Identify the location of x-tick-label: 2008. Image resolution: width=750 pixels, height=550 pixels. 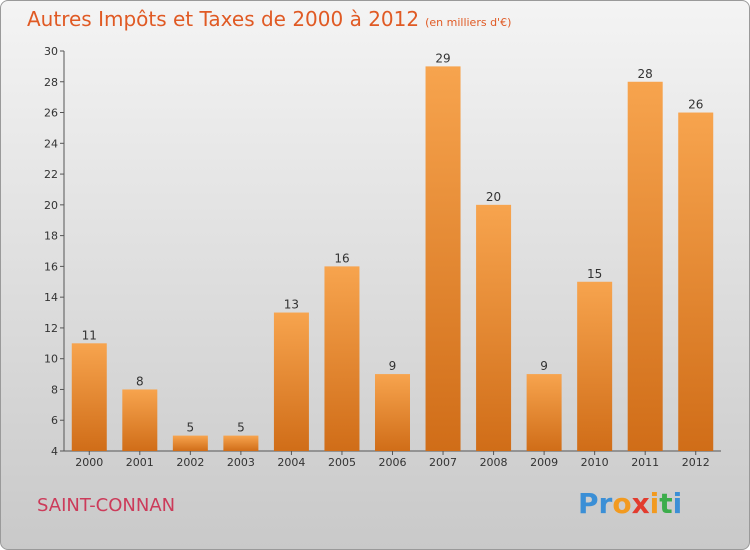
(494, 462).